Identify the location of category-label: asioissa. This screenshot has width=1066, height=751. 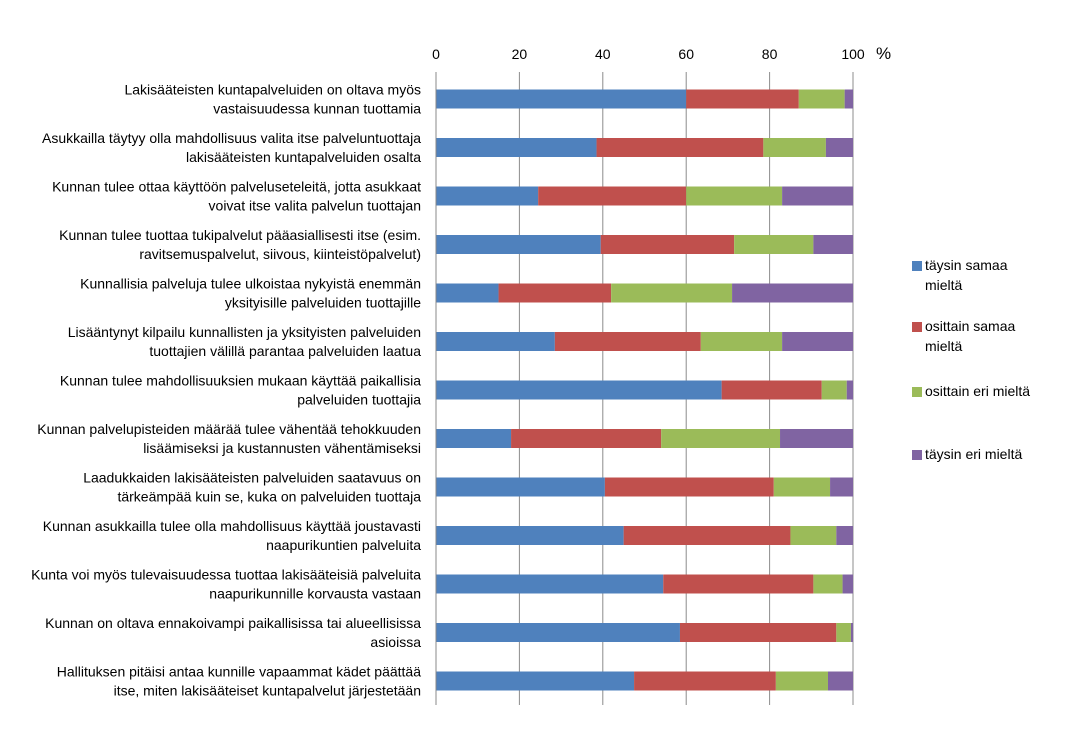
(395, 642).